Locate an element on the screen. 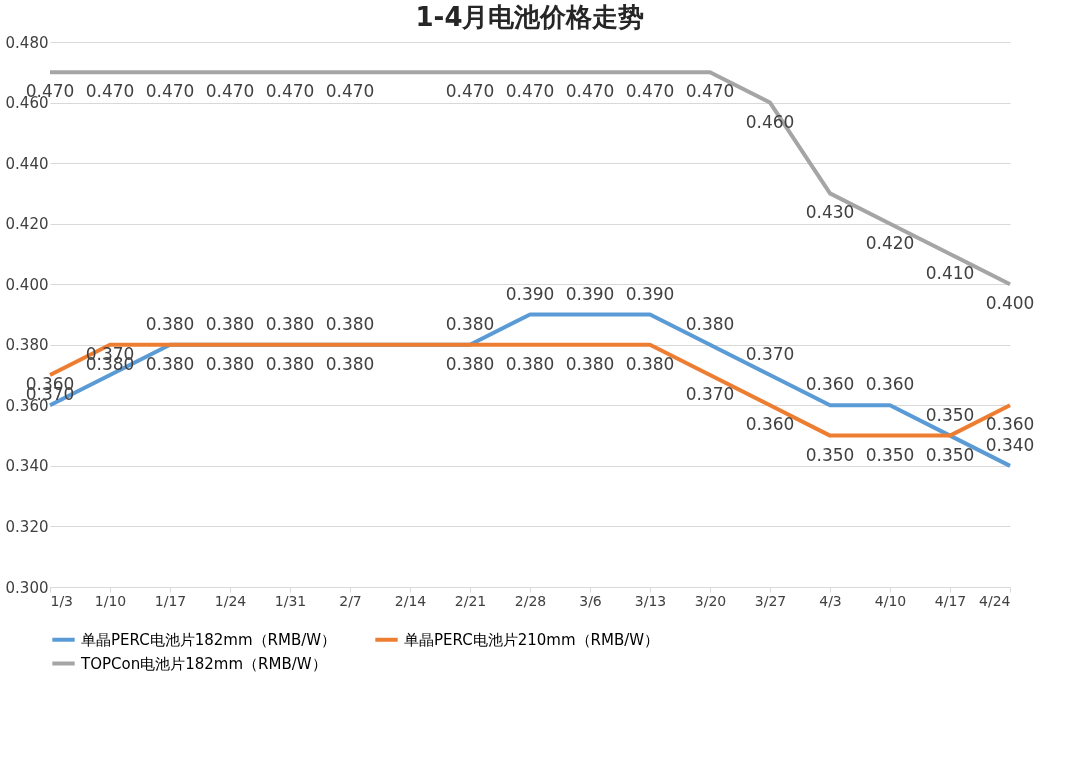  data-label: 0.430 is located at coordinates (830, 212).